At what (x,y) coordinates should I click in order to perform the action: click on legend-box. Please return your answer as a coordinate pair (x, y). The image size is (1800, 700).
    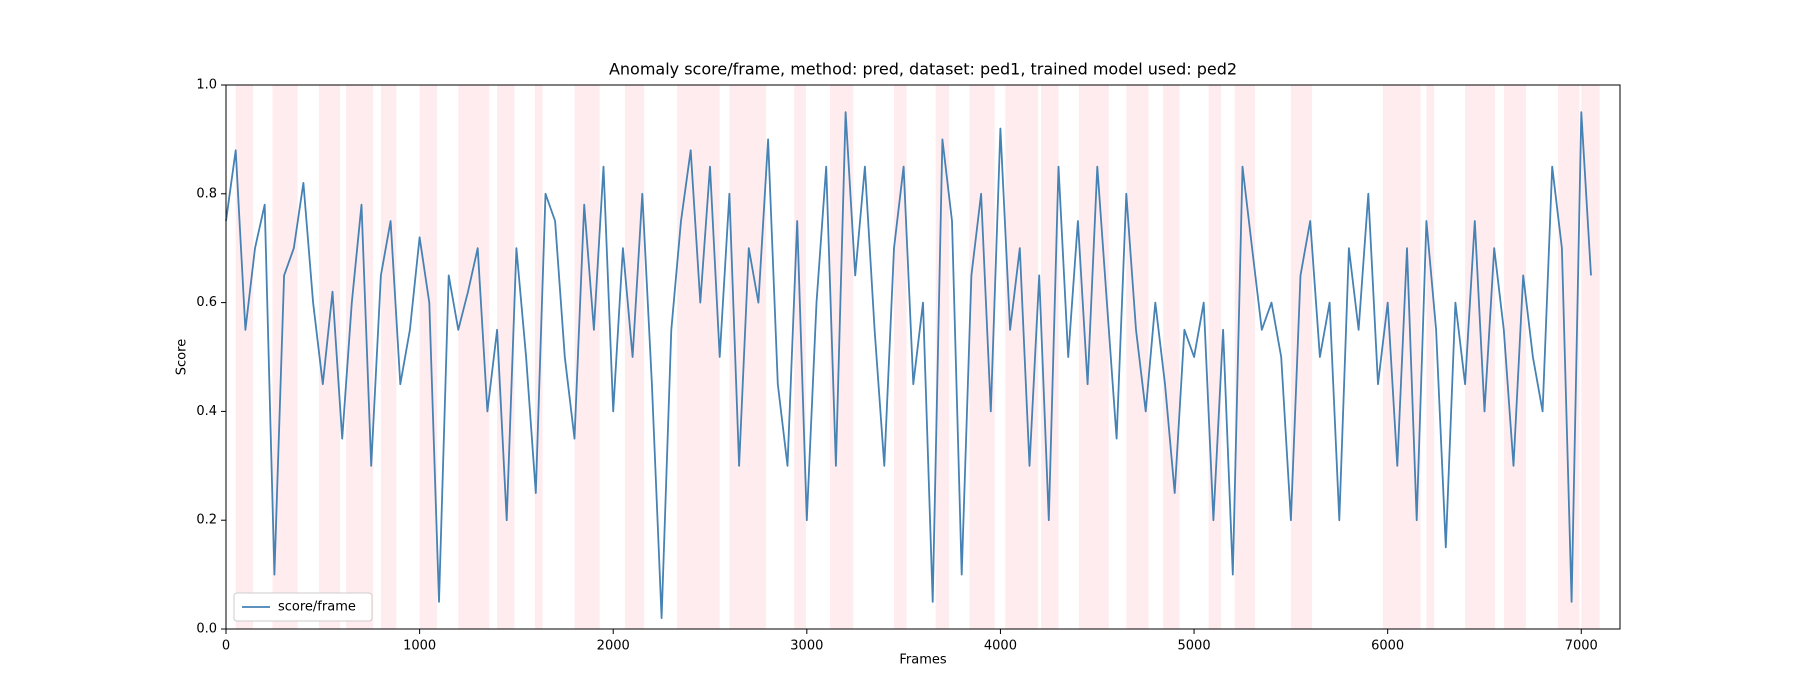
    Looking at the image, I should click on (303, 607).